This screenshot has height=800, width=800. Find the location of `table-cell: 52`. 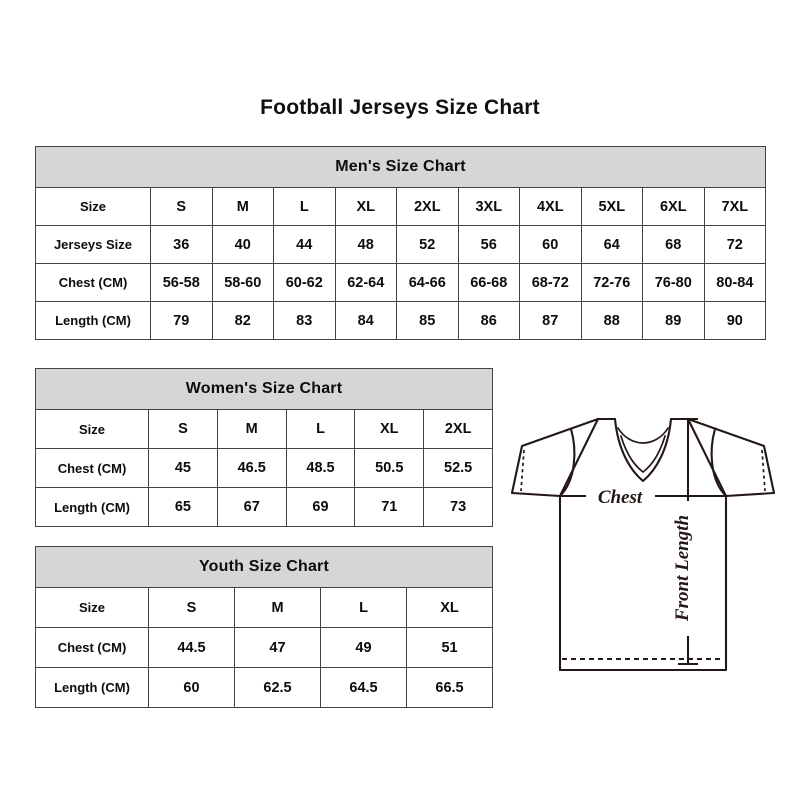

table-cell: 52 is located at coordinates (427, 244).